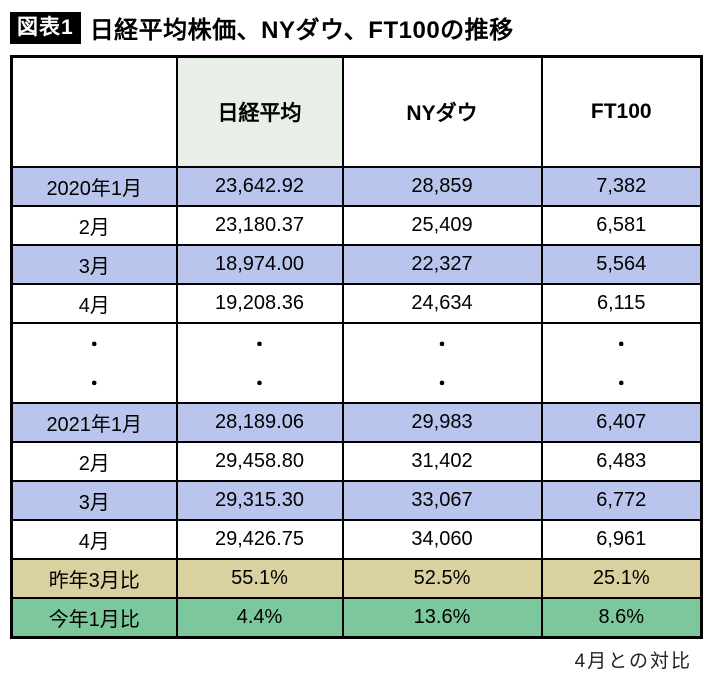 The width and height of the screenshot is (710, 685). What do you see at coordinates (259, 303) in the screenshot?
I see `cell: 19,208.36` at bounding box center [259, 303].